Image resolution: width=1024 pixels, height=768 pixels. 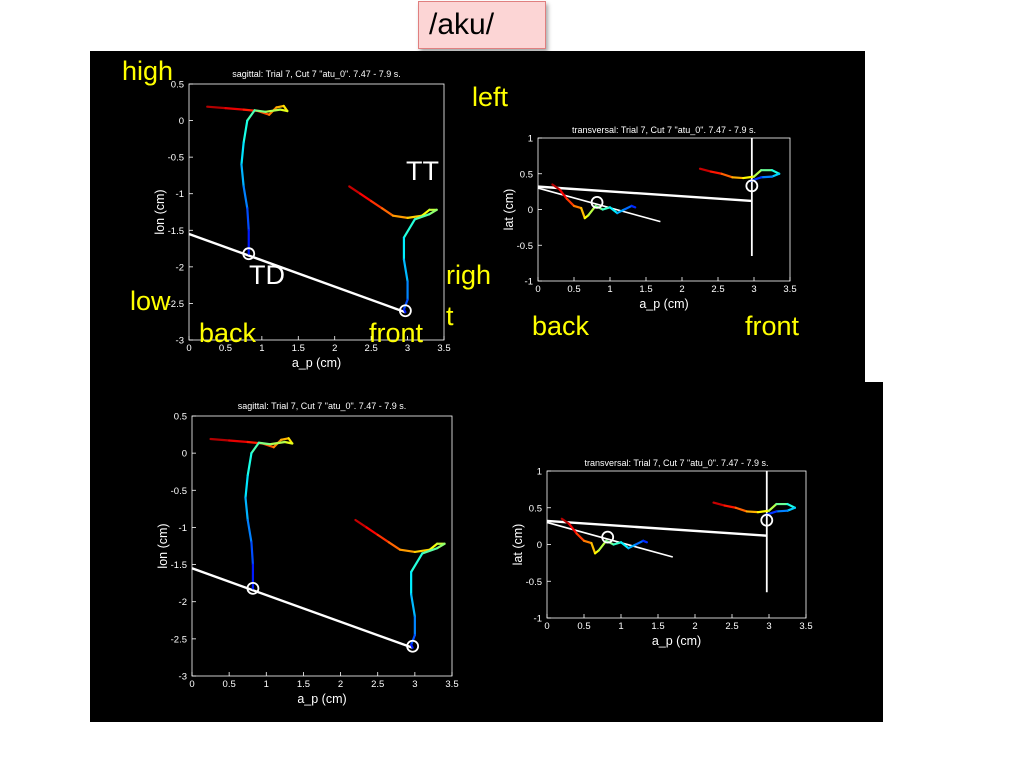 What do you see at coordinates (396, 333) in the screenshot?
I see `annotation-front-sagittal: front` at bounding box center [396, 333].